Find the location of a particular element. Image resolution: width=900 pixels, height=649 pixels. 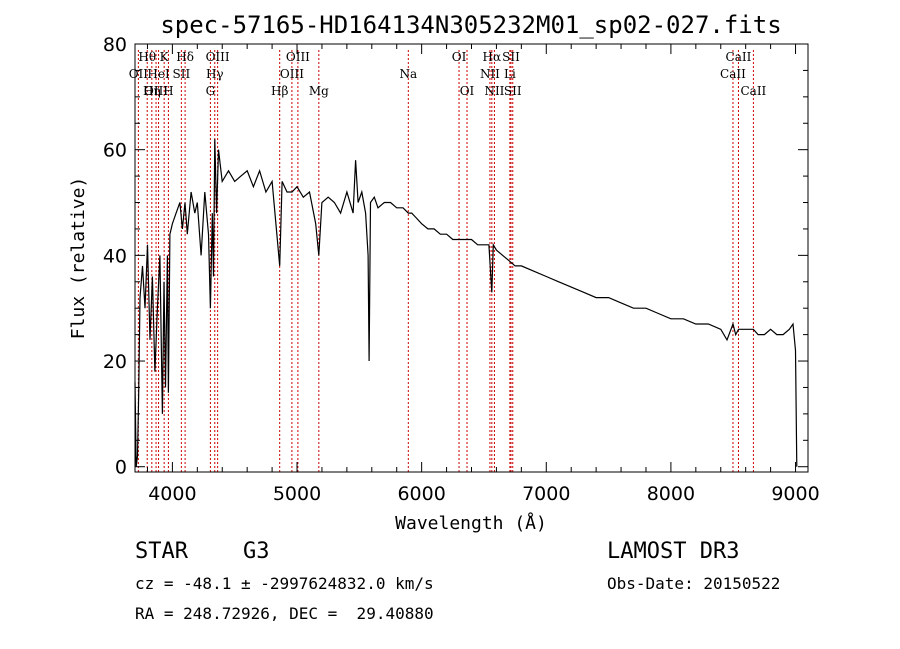

coordinates: RA = 248.72926, DEC = 29.40880 is located at coordinates (284, 613).